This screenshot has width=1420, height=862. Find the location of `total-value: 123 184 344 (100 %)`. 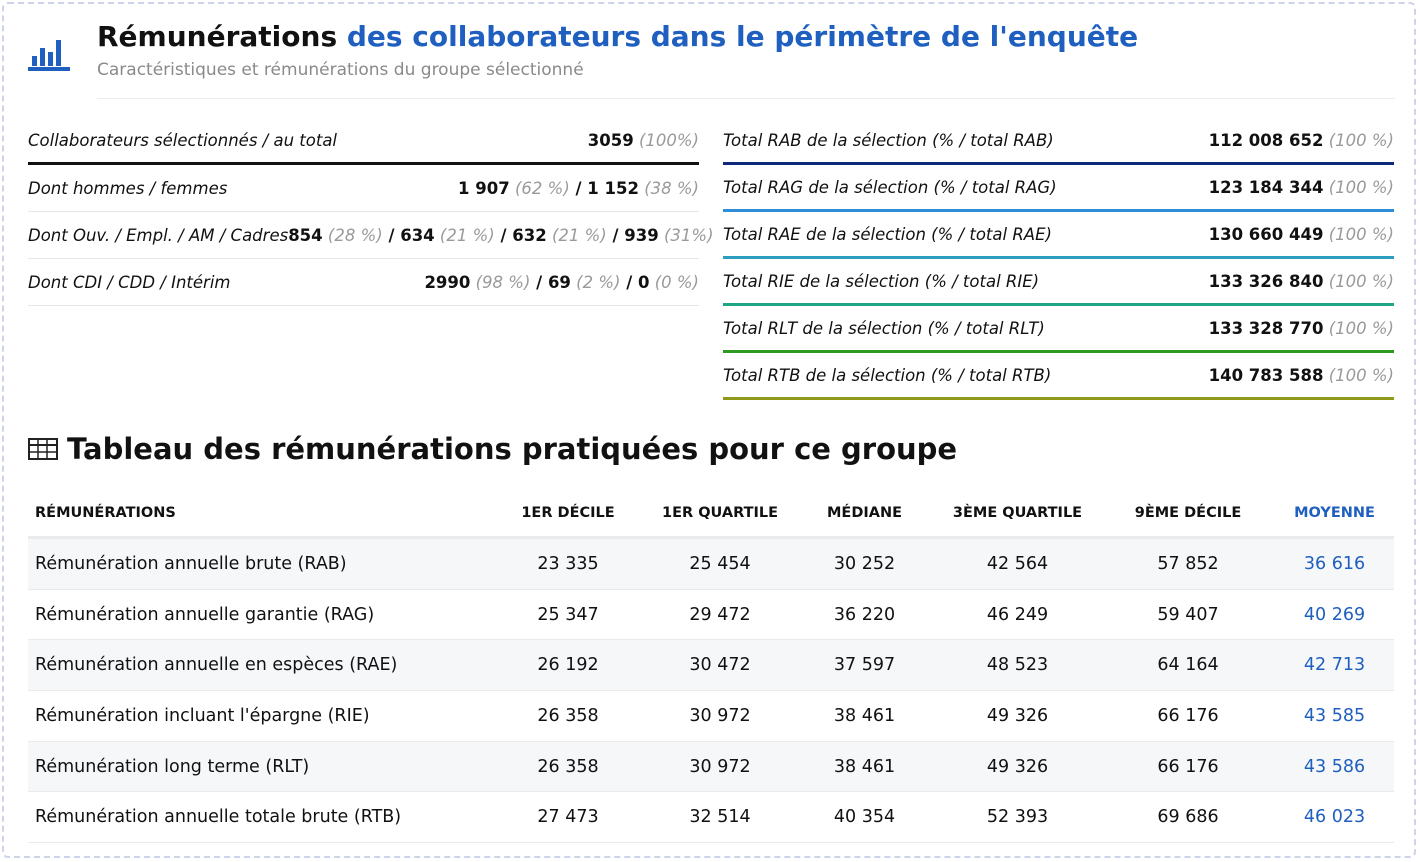

total-value: 123 184 344 (100 %) is located at coordinates (1301, 187).